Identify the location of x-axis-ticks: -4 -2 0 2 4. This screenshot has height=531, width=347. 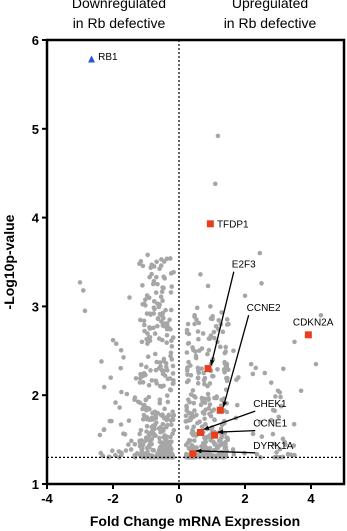
(178, 495).